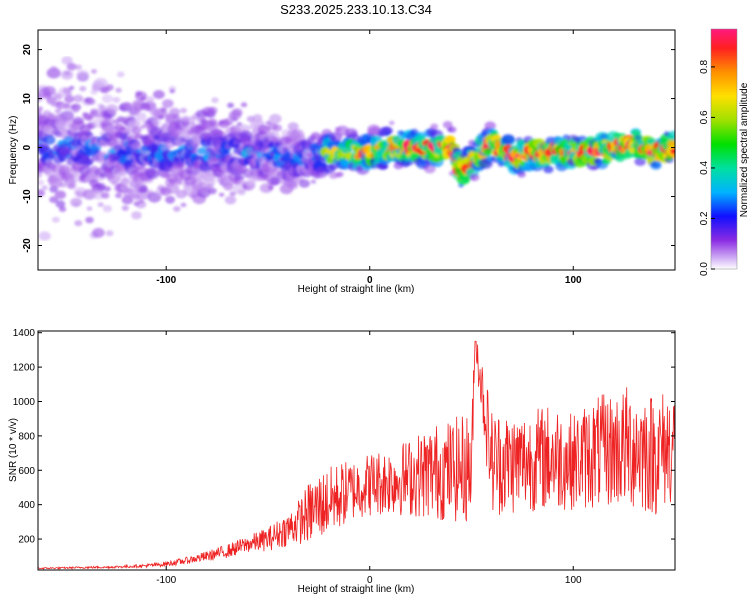 The height and width of the screenshot is (605, 750). Describe the element at coordinates (24, 333) in the screenshot. I see `snr-y-tick-label: 1400` at that location.